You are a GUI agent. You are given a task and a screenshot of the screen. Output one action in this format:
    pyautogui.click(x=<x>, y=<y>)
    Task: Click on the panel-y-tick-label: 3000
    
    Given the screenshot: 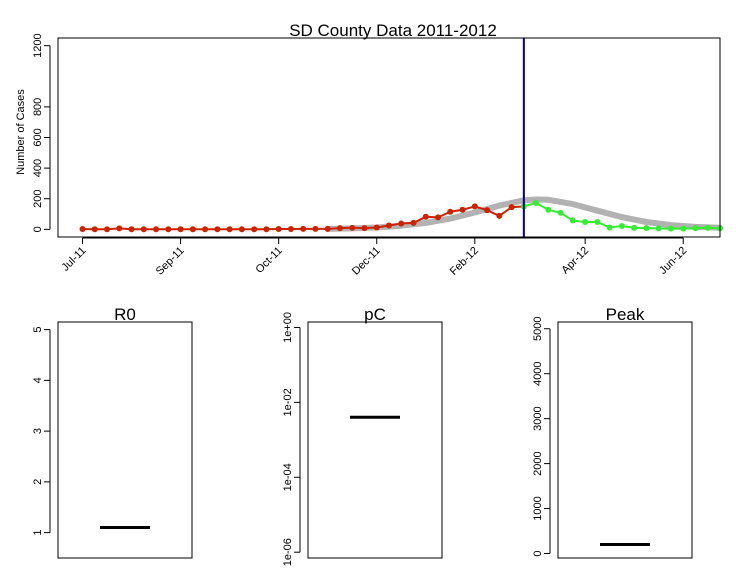 What is the action you would take?
    pyautogui.click(x=538, y=418)
    